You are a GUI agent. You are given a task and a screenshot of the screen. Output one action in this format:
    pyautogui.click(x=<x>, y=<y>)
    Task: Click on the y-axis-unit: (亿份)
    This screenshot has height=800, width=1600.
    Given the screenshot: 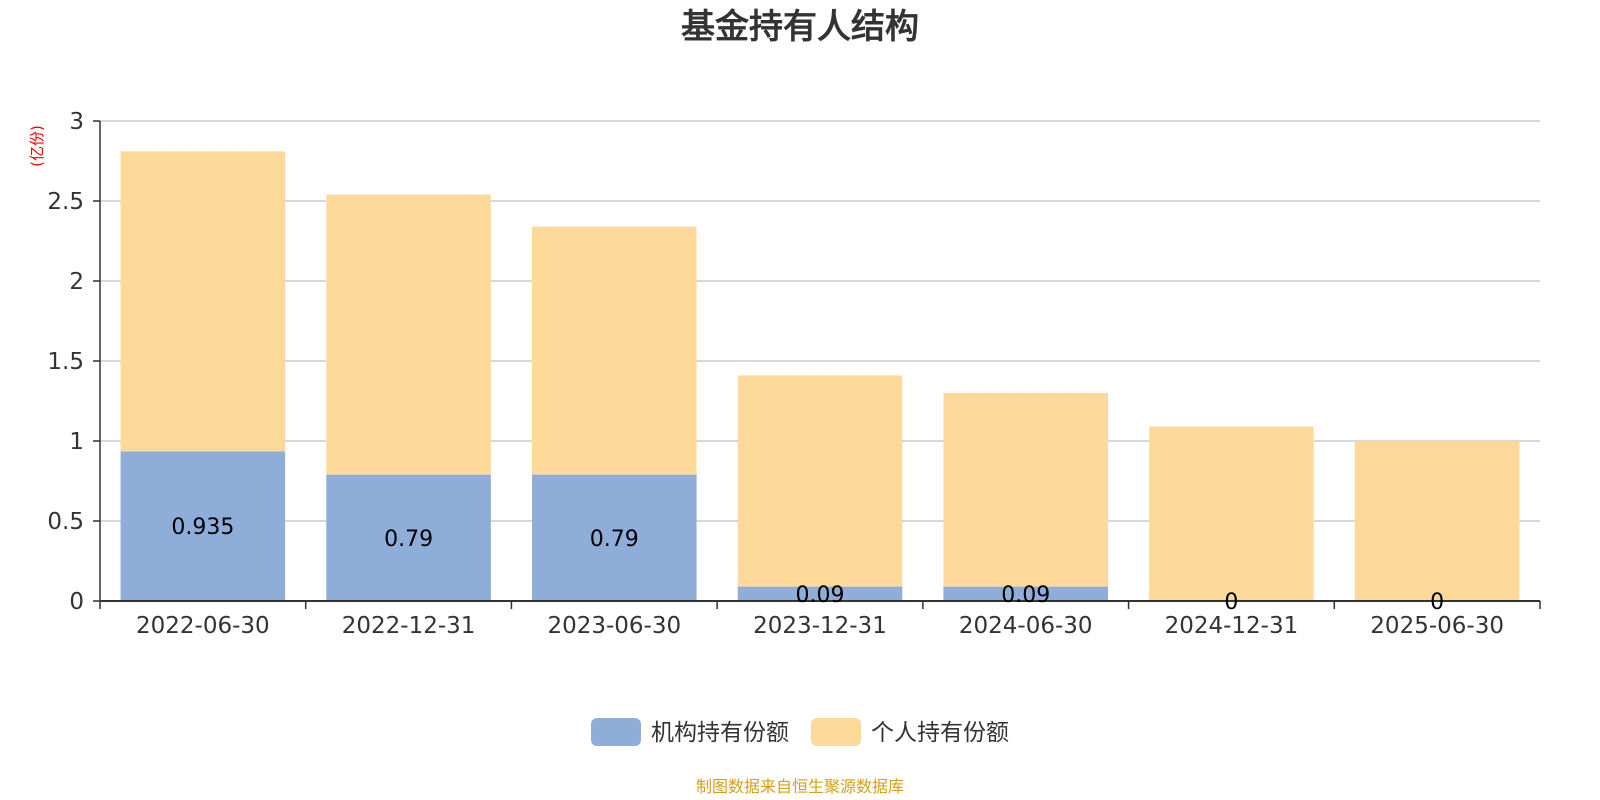 What is the action you would take?
    pyautogui.click(x=37, y=146)
    